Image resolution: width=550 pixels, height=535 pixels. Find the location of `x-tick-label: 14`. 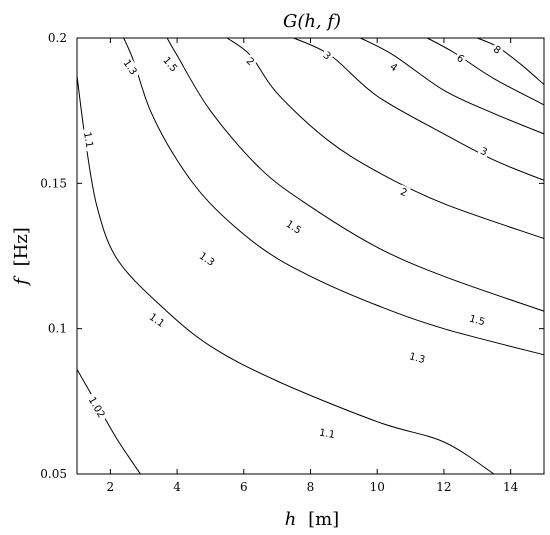

x-tick-label: 14 is located at coordinates (511, 487).